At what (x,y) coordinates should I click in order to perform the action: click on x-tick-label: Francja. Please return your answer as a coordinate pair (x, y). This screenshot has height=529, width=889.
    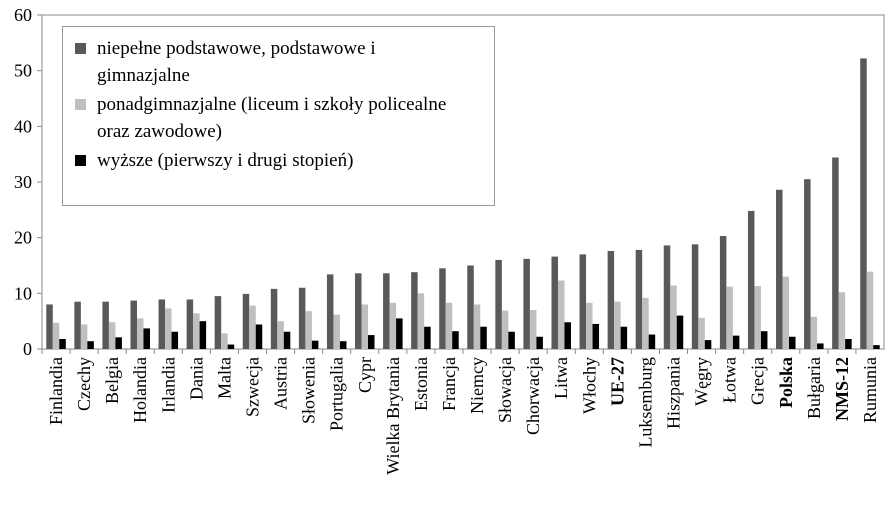
    Looking at the image, I should click on (449, 384).